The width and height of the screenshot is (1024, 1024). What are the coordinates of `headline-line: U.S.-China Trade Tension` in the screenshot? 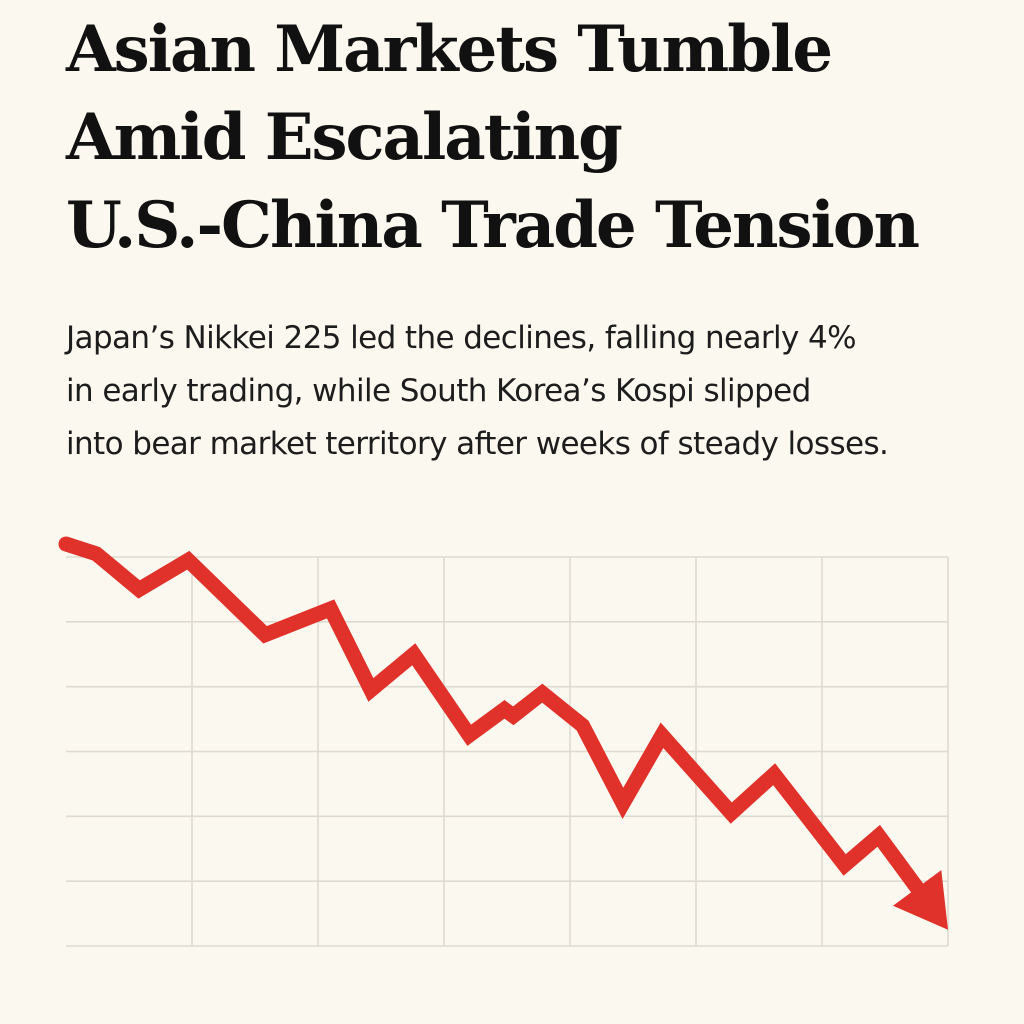 It's located at (493, 225).